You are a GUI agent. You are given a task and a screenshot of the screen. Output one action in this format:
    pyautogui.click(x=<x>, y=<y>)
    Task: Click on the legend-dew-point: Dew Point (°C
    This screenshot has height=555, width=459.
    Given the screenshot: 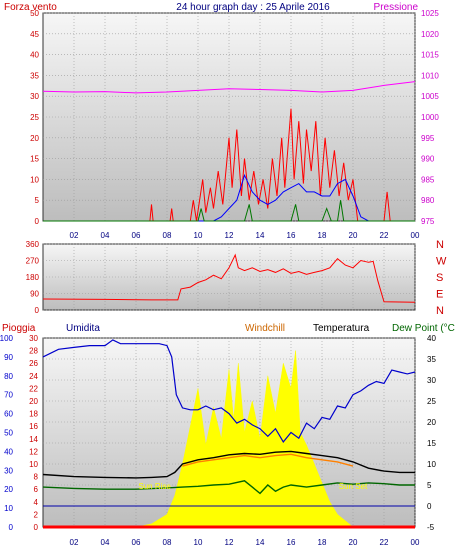 What is the action you would take?
    pyautogui.click(x=423, y=328)
    